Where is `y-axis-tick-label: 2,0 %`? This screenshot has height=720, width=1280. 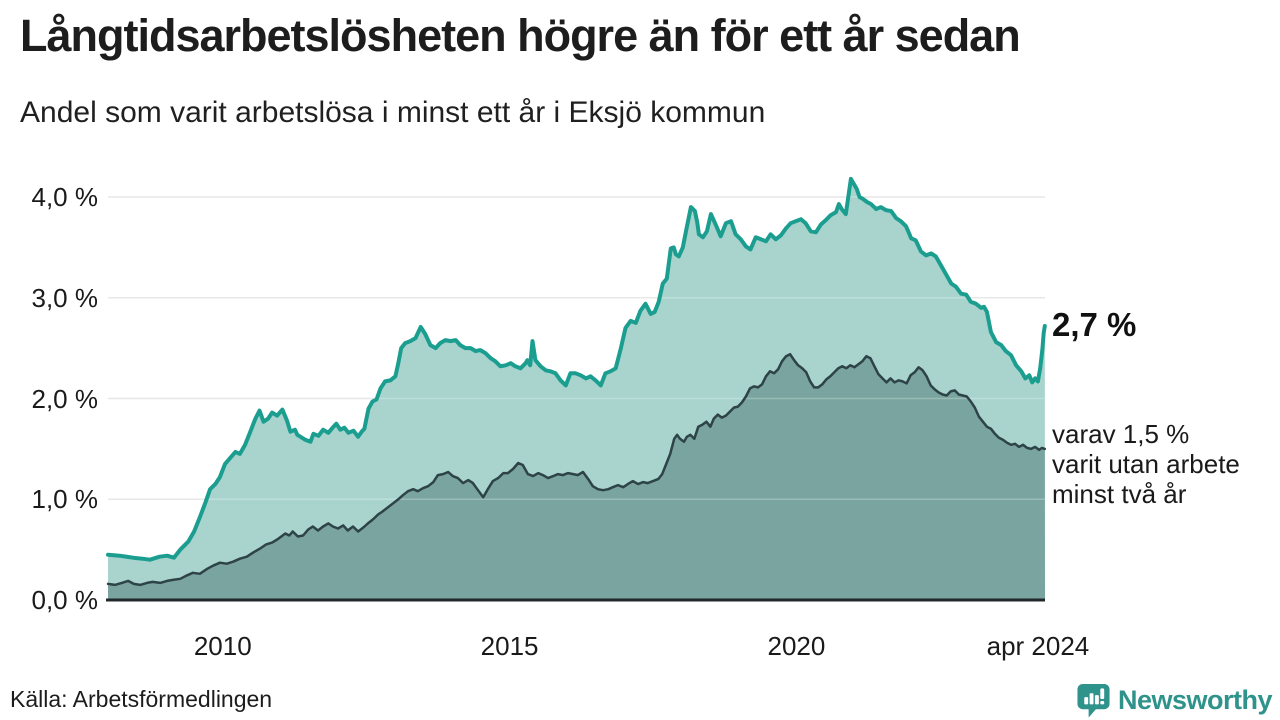
y-axis-tick-label: 2,0 % is located at coordinates (65, 398).